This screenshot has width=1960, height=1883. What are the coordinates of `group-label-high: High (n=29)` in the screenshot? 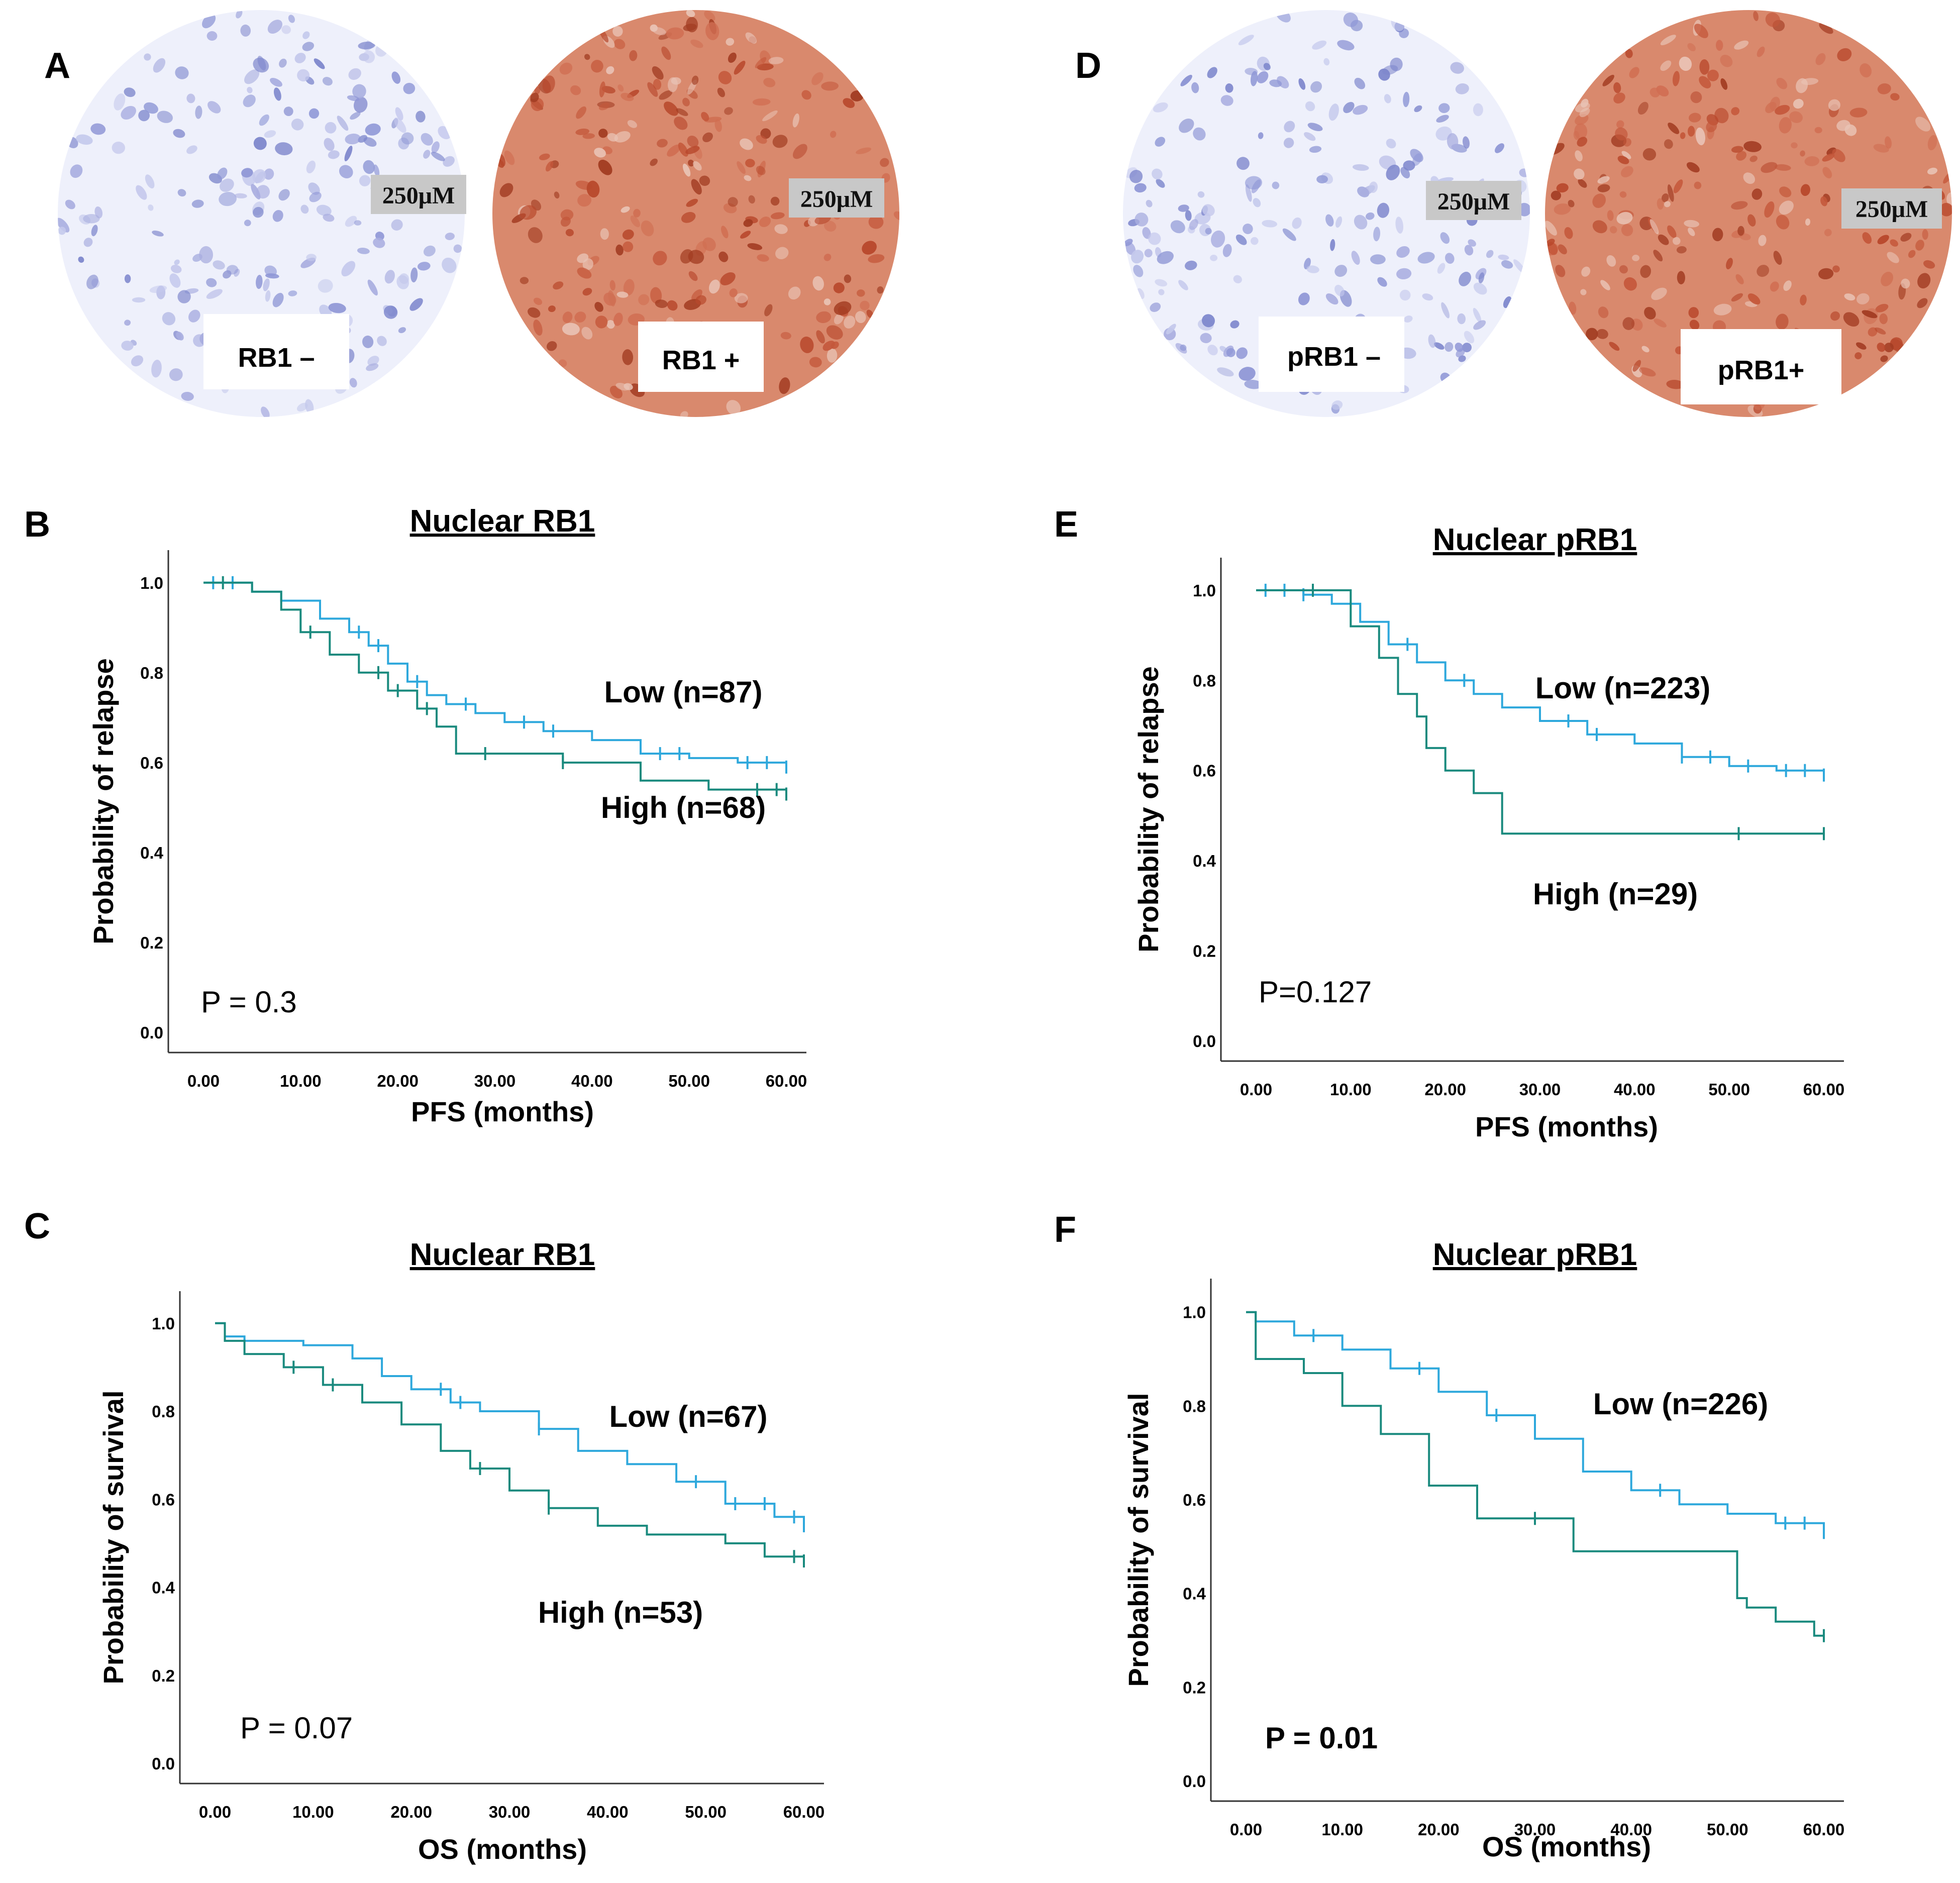 It's located at (1615, 894).